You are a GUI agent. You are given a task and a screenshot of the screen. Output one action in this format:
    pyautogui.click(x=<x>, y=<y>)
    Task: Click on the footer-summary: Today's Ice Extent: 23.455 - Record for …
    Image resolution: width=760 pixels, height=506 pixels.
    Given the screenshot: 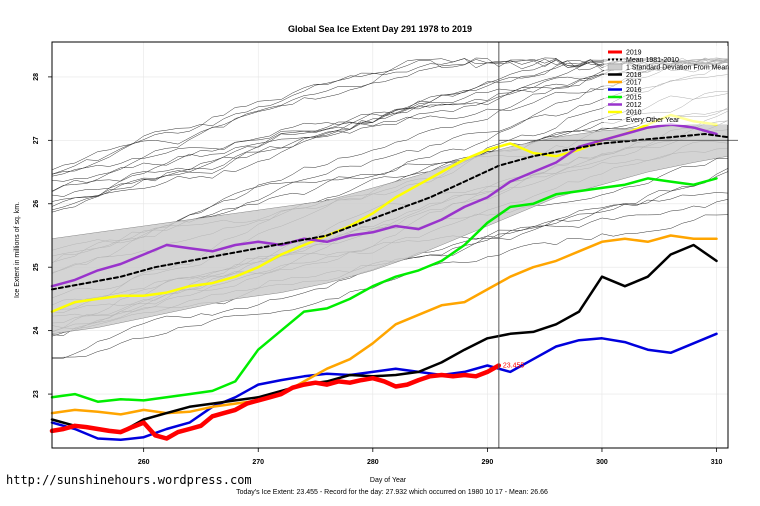 What is the action you would take?
    pyautogui.click(x=392, y=492)
    